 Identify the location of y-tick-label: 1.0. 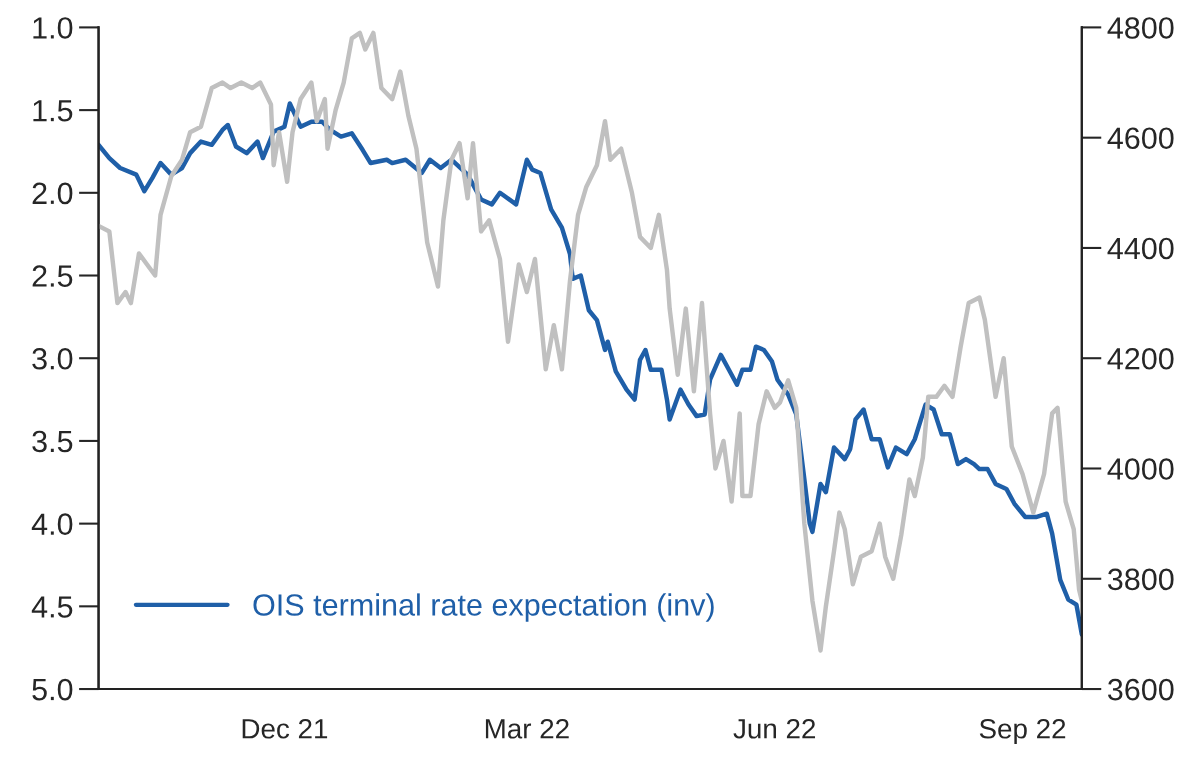
(53, 28).